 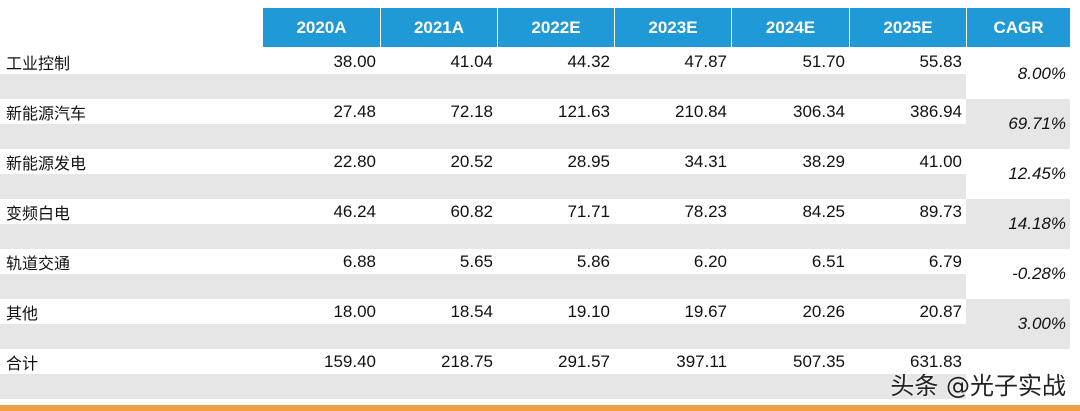 What do you see at coordinates (354, 161) in the screenshot?
I see `value-cell: 22.80` at bounding box center [354, 161].